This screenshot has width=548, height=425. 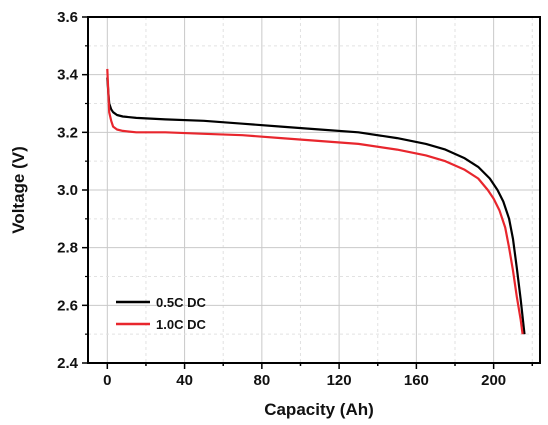 What do you see at coordinates (262, 380) in the screenshot?
I see `x-tick-label: 80` at bounding box center [262, 380].